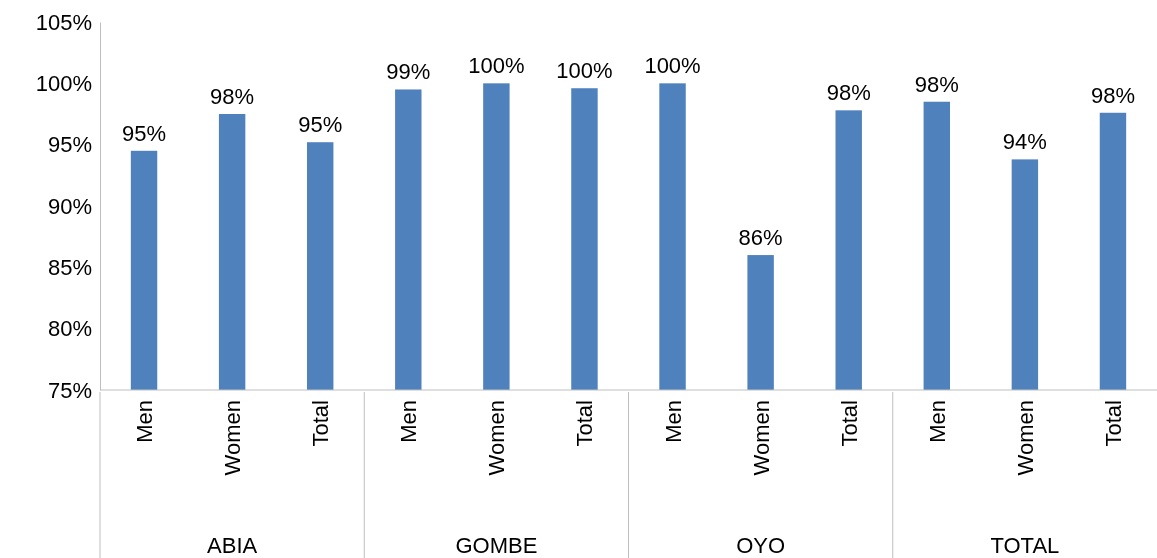 The height and width of the screenshot is (558, 1157). I want to click on y-tick-label: 100%, so click(63, 83).